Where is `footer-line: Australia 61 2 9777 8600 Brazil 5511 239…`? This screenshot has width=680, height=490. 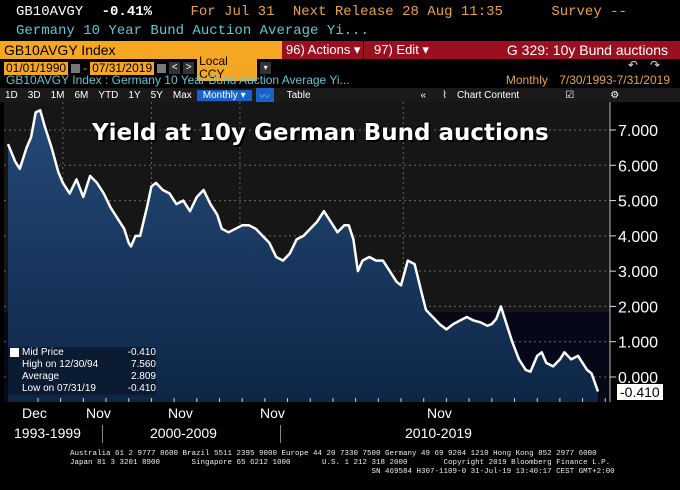 footer-line: Australia 61 2 9777 8600 Brazil 5511 239… is located at coordinates (333, 454).